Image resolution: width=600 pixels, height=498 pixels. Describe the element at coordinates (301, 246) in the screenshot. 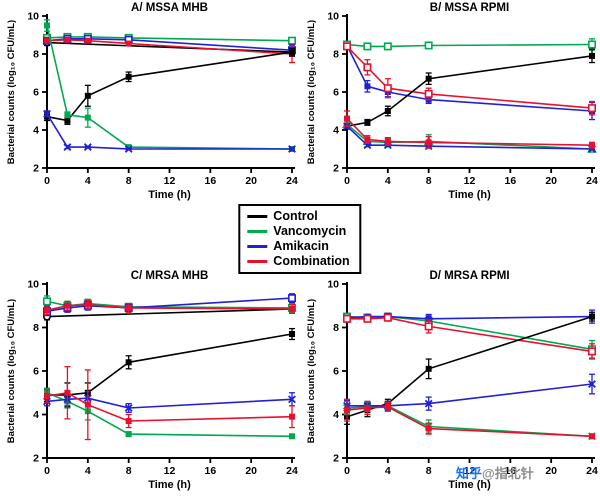

I see `legend-label: Amikacin` at that location.